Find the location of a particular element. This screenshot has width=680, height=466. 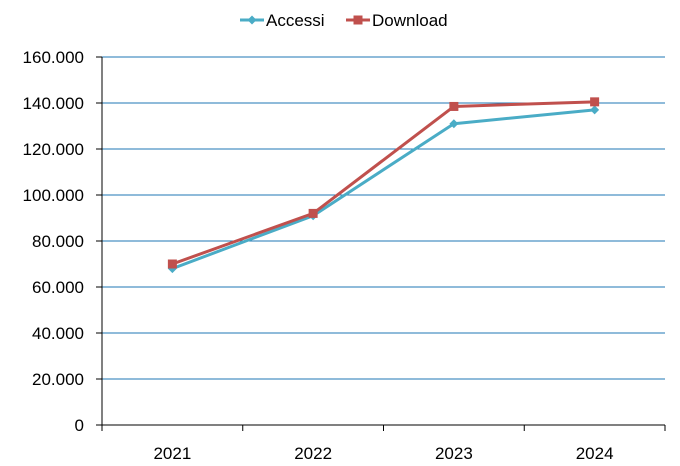

y-tick-label: 40.000 is located at coordinates (58, 333).